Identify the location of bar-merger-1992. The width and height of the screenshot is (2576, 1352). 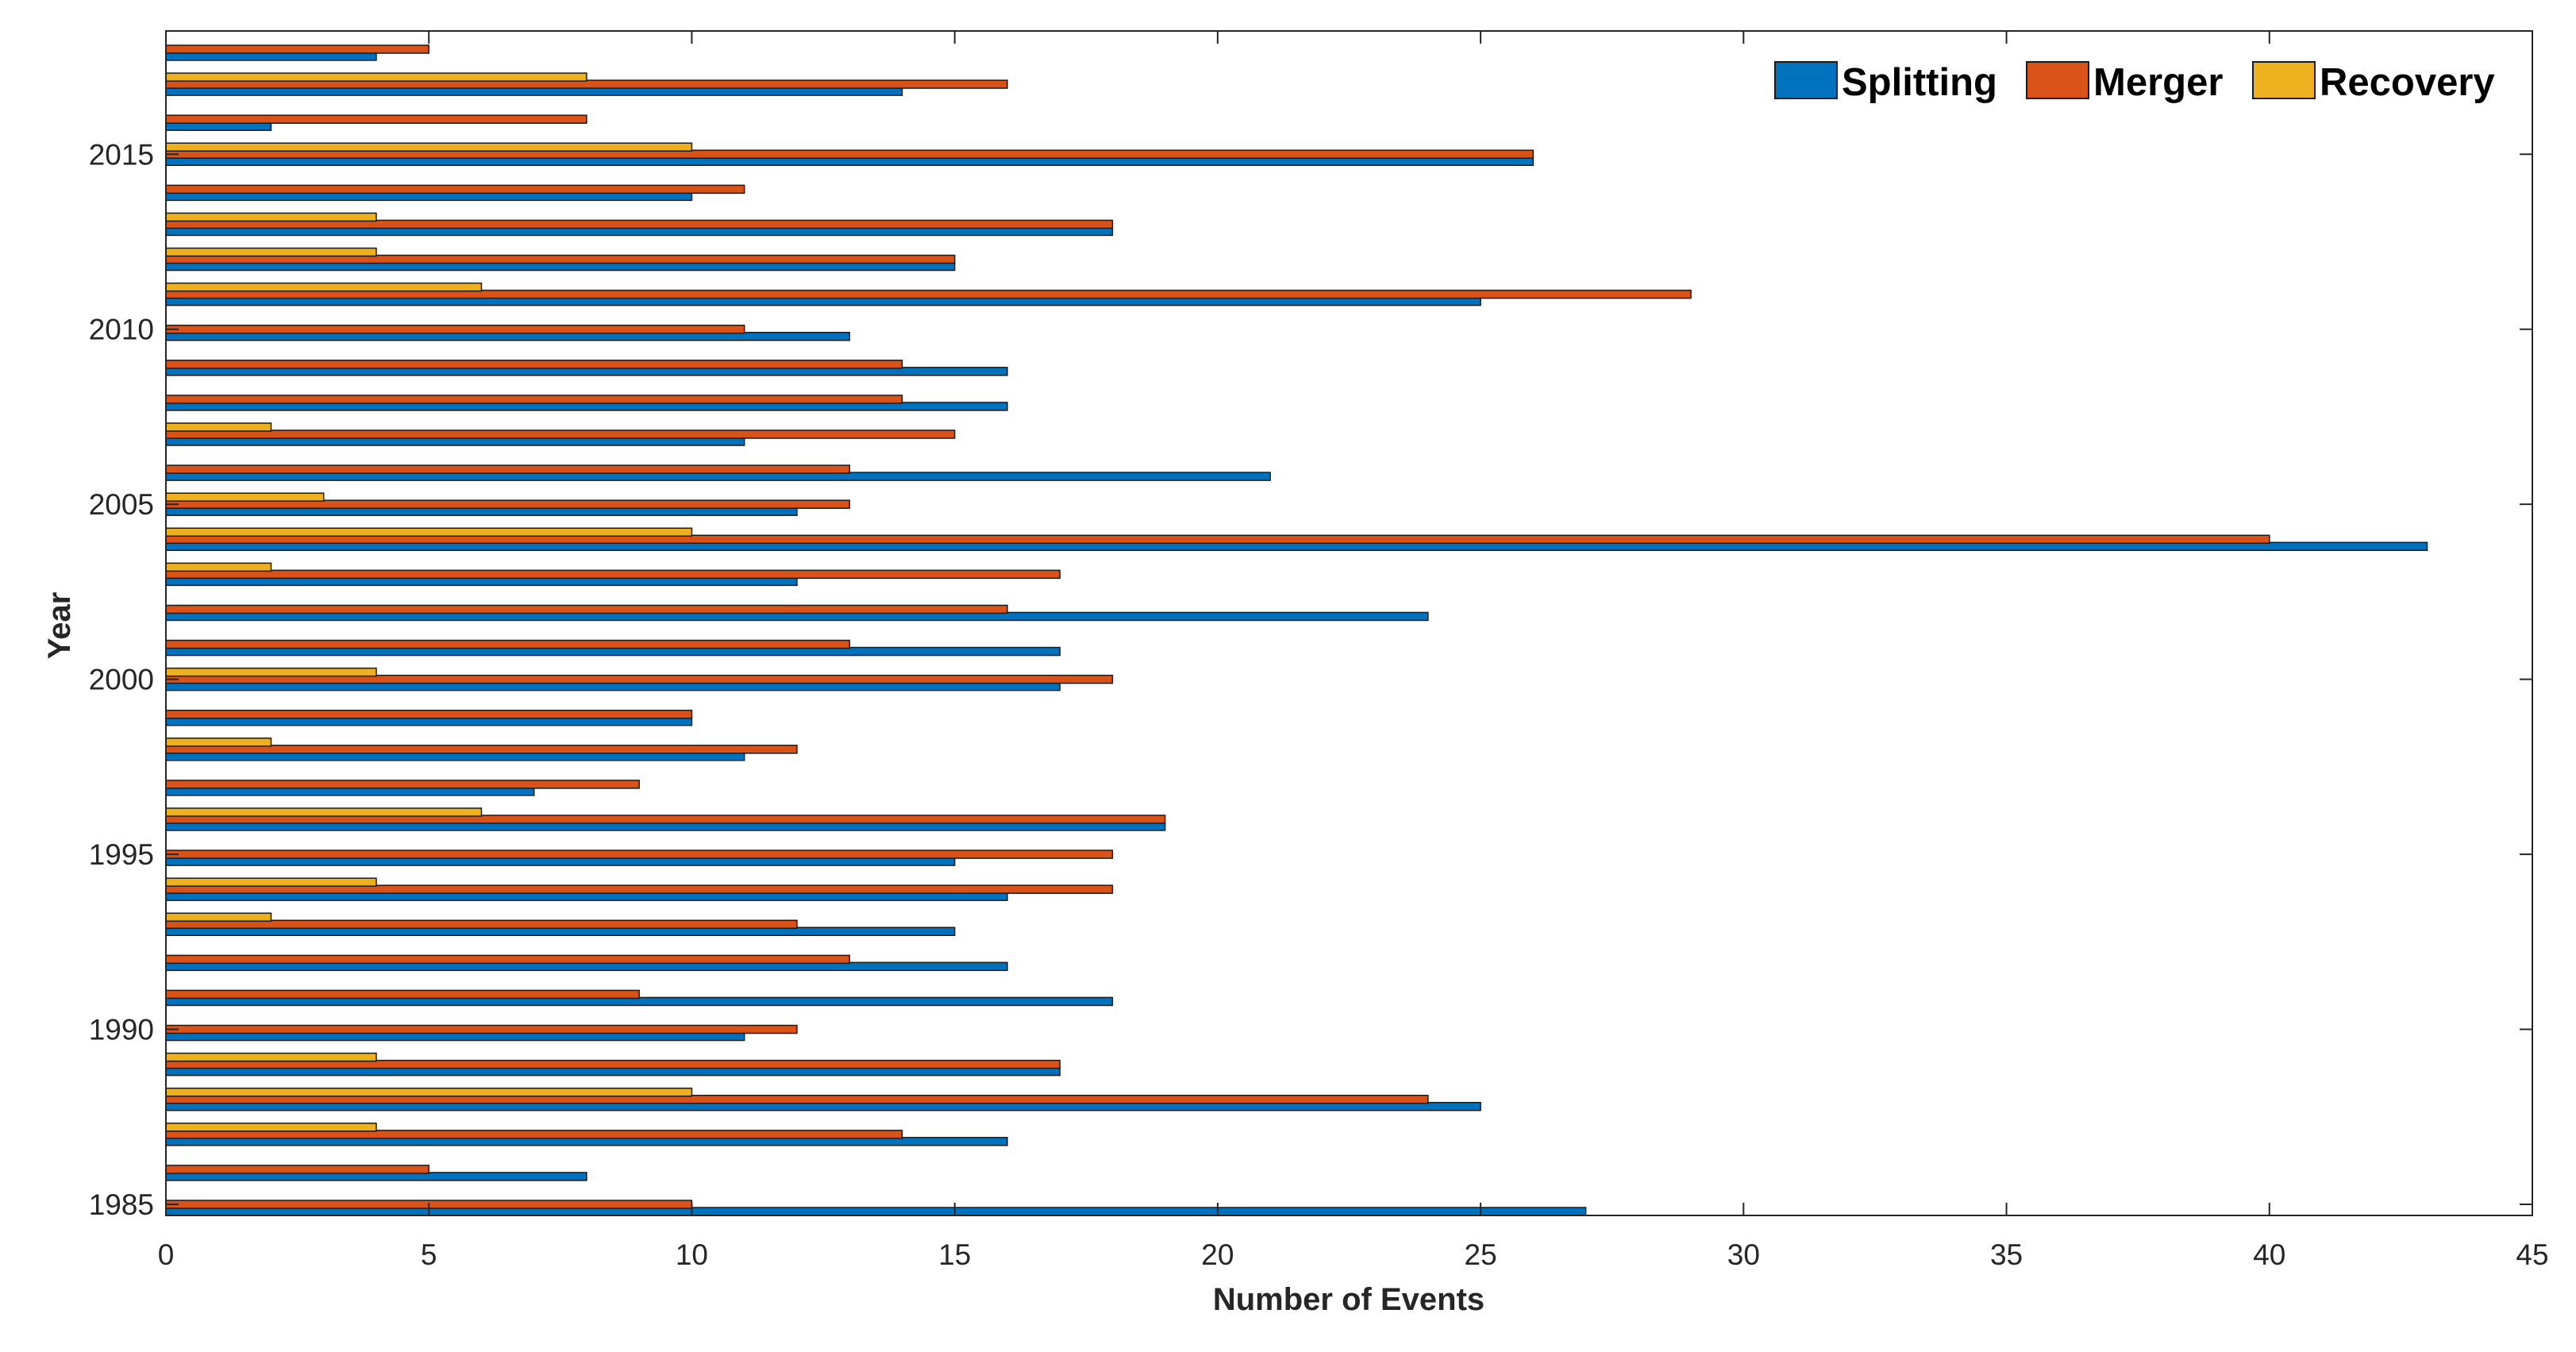
(507, 959).